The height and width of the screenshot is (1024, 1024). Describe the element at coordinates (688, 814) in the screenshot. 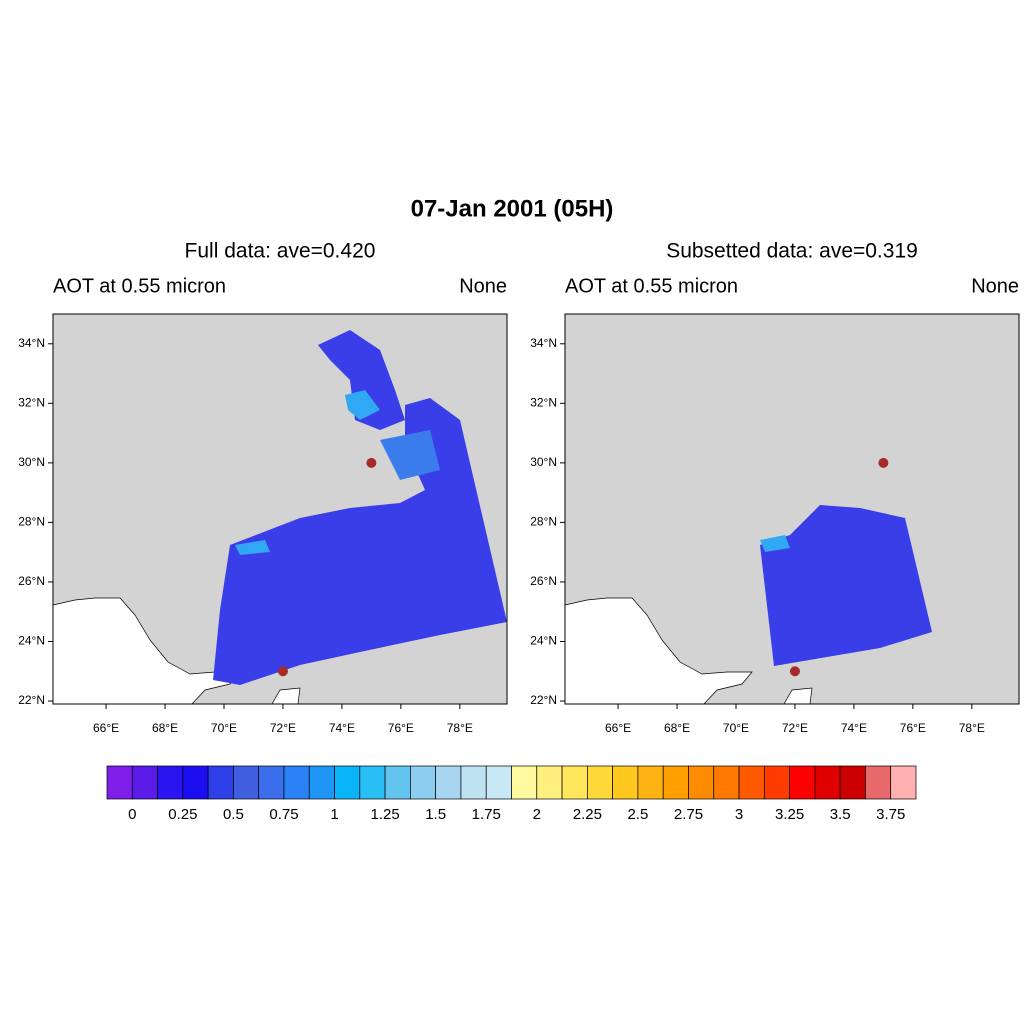

I see `colorbar-label: 2.75` at that location.